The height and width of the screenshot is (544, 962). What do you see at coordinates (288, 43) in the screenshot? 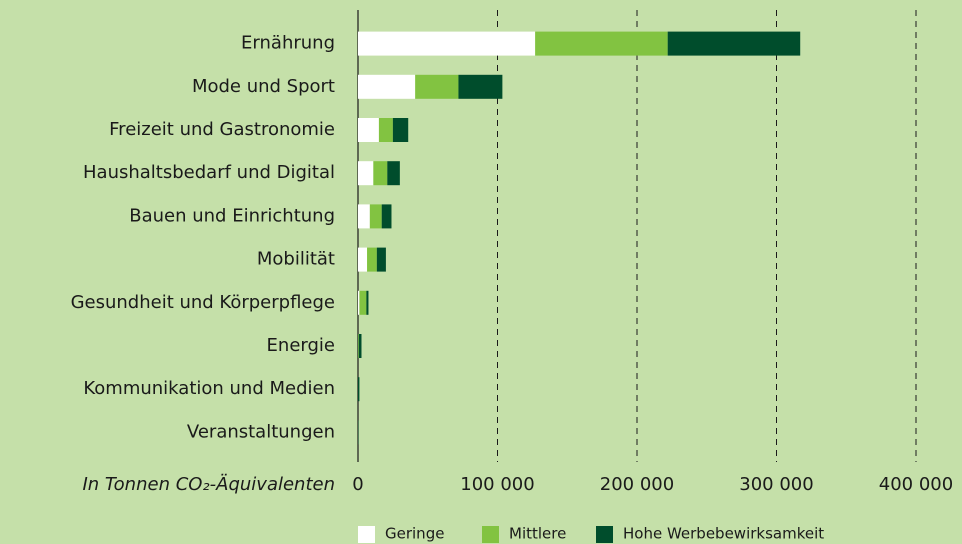
I see `y-tick-label: Ernährung` at bounding box center [288, 43].